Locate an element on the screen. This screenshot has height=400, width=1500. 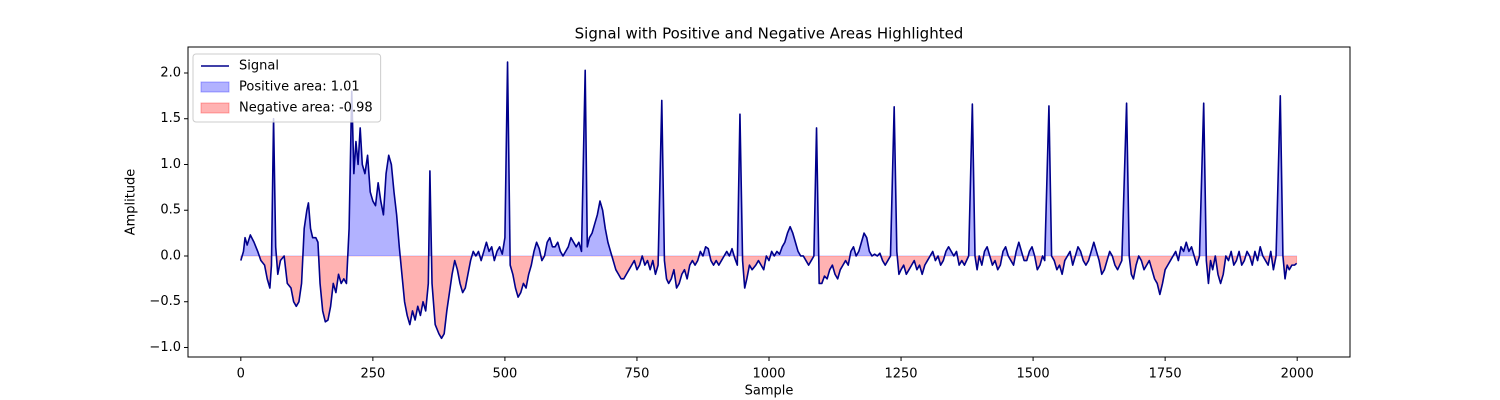
legend-label: Signal is located at coordinates (259, 66).